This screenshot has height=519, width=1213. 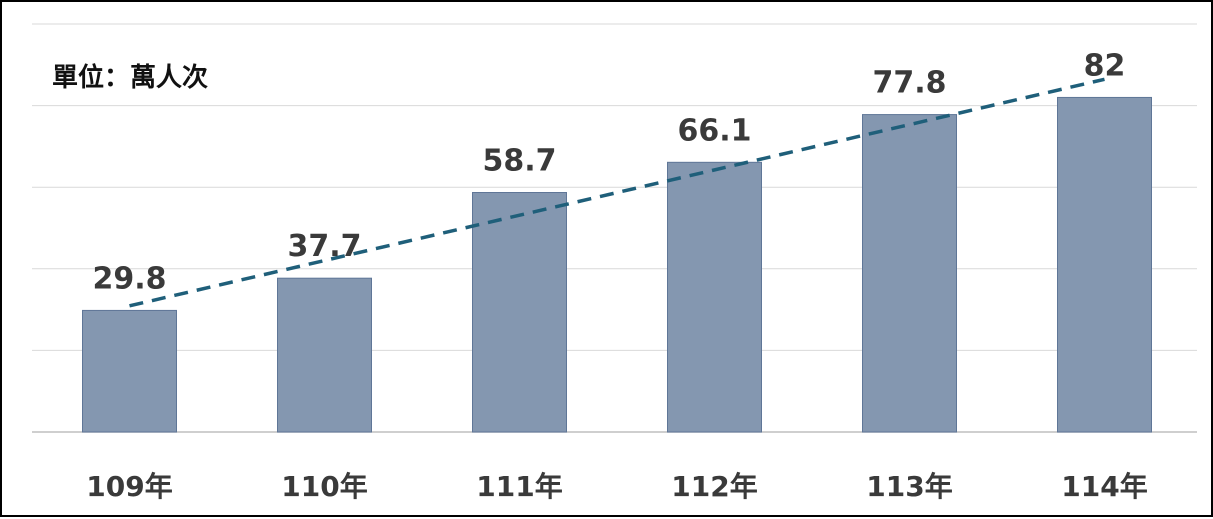 I want to click on data-label: 66.1, so click(x=714, y=130).